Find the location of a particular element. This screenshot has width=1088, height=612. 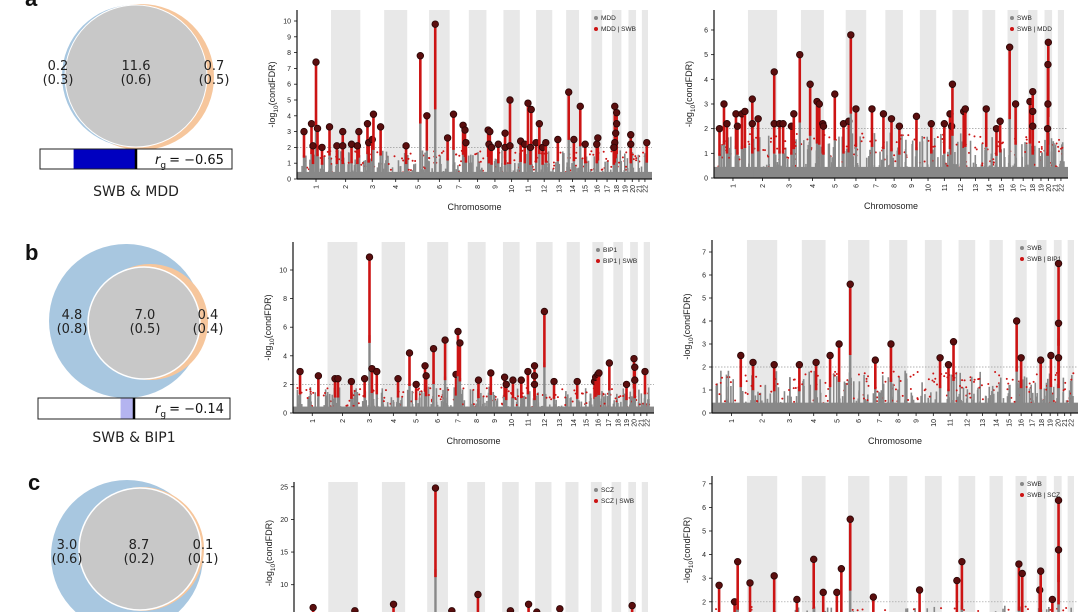

x-tick-label: 18 is located at coordinates (1033, 188).